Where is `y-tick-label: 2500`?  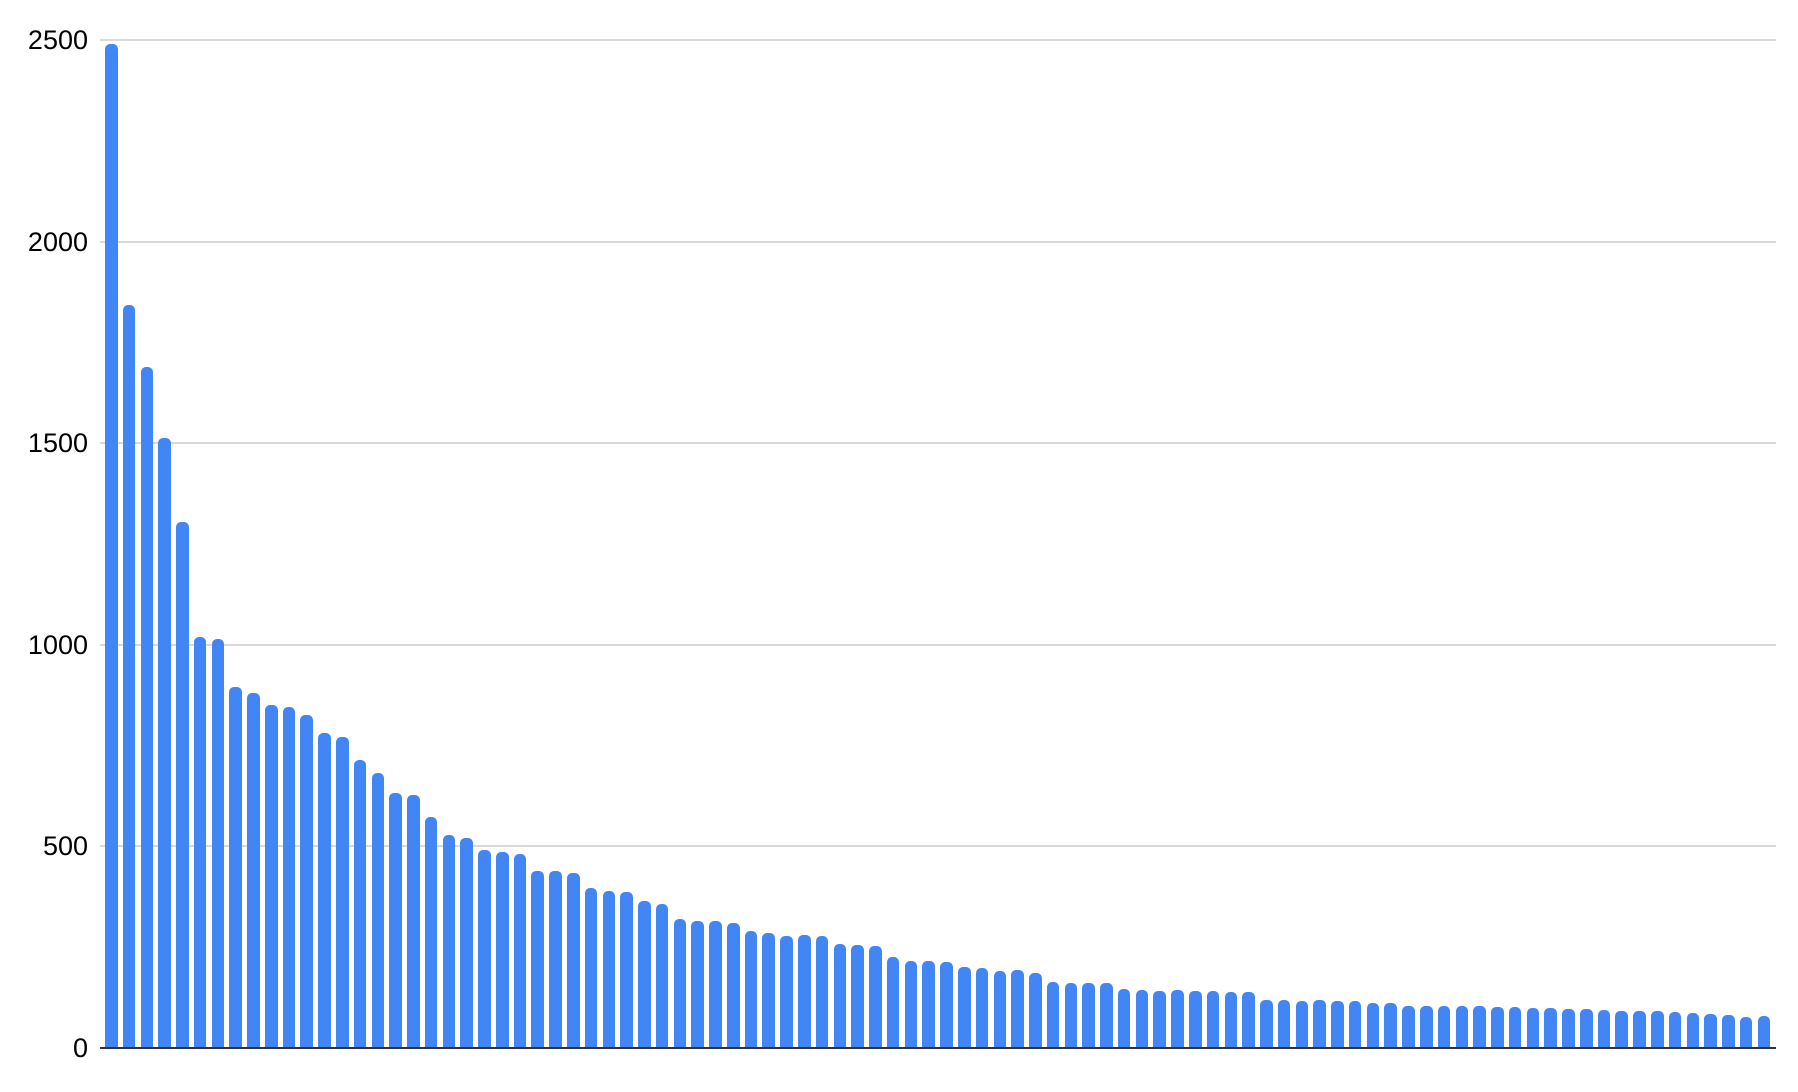 y-tick-label: 2500 is located at coordinates (57, 40).